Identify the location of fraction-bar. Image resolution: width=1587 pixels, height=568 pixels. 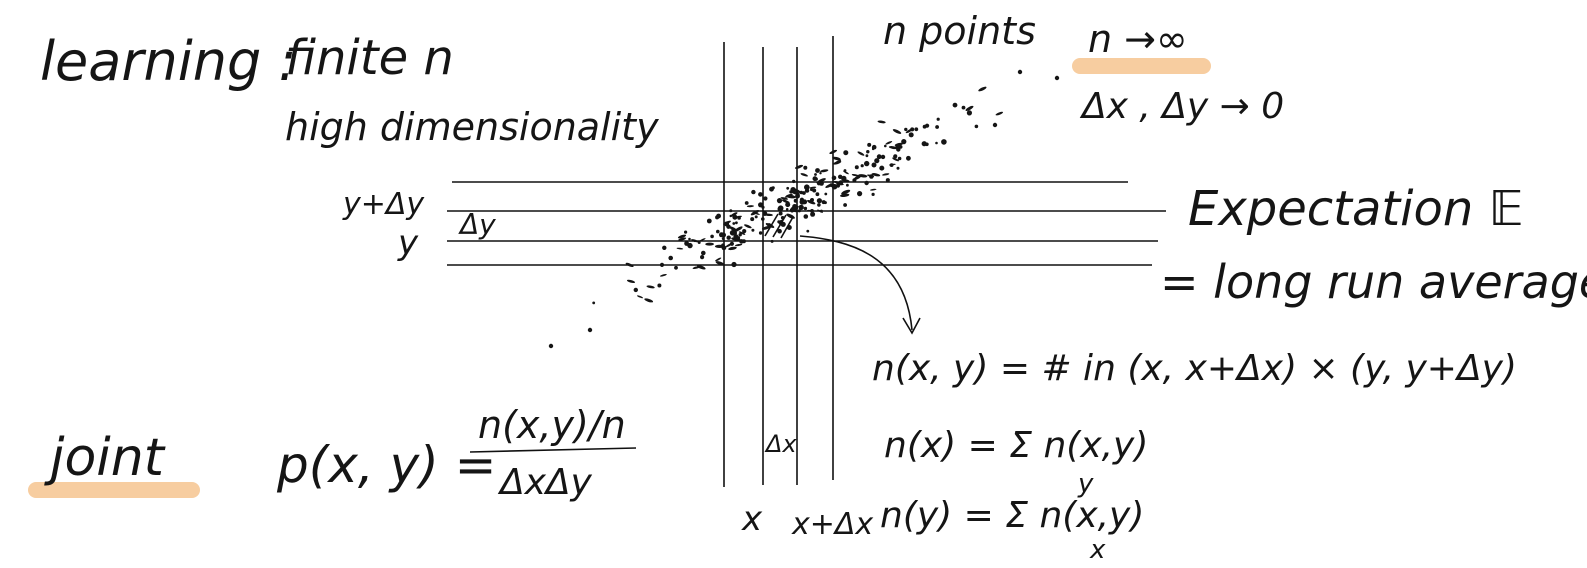
(553, 450).